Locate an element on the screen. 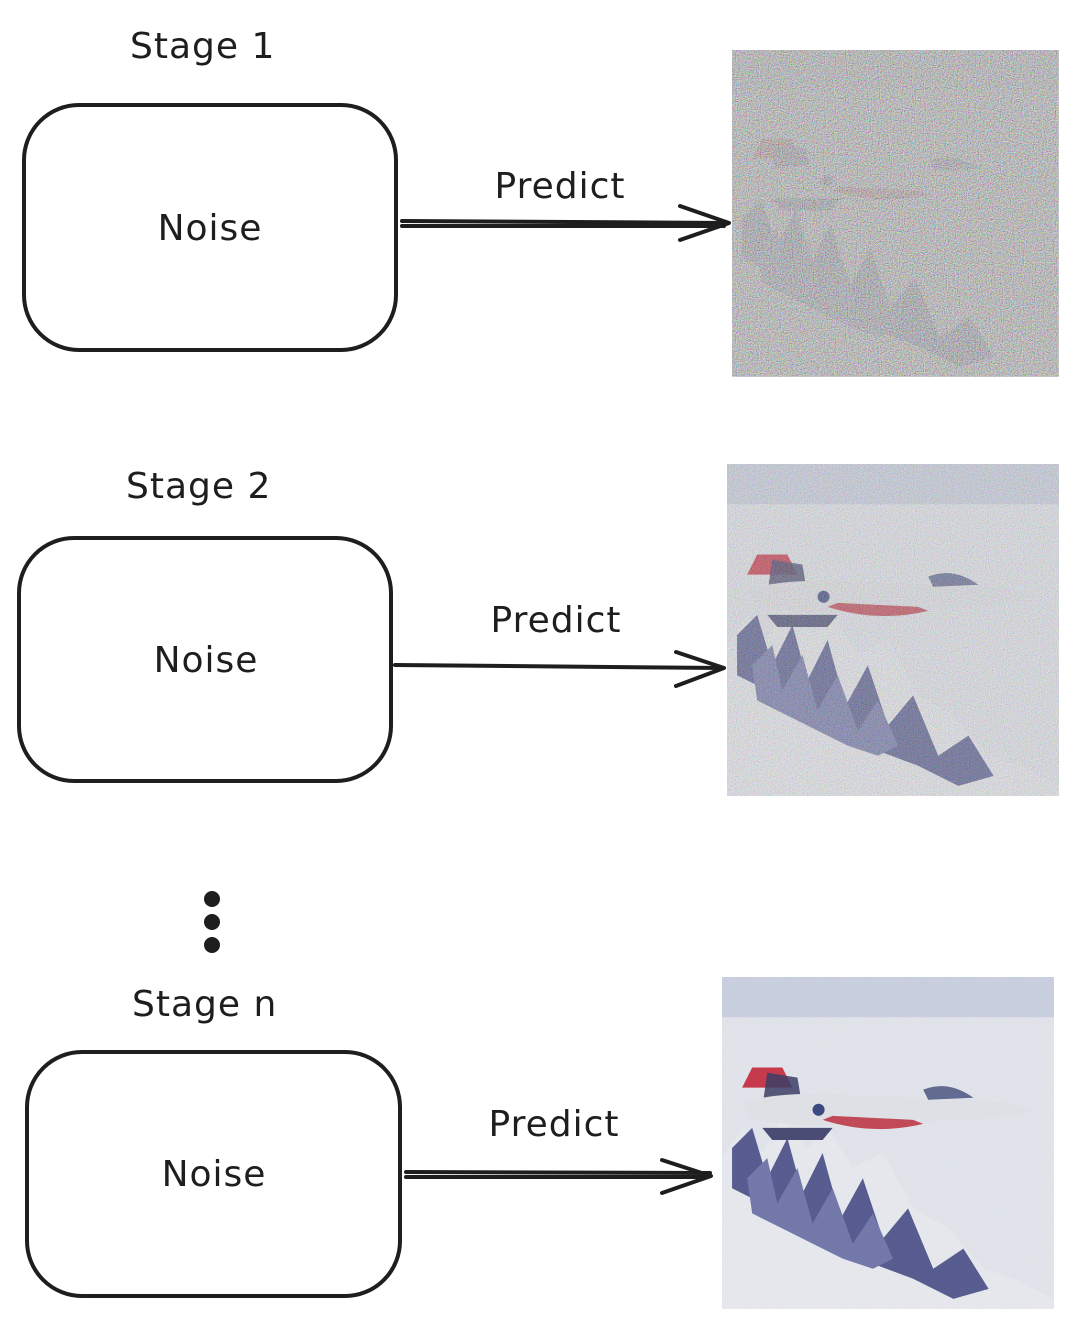 This screenshot has width=1079, height=1330. stage-title: Stage 2 is located at coordinates (198, 486).